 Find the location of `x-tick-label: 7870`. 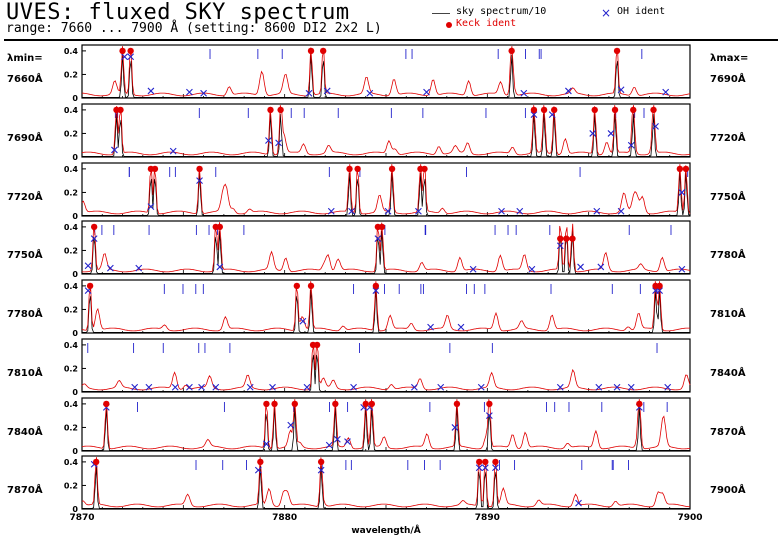

x-tick-label: 7870 is located at coordinates (81, 518).